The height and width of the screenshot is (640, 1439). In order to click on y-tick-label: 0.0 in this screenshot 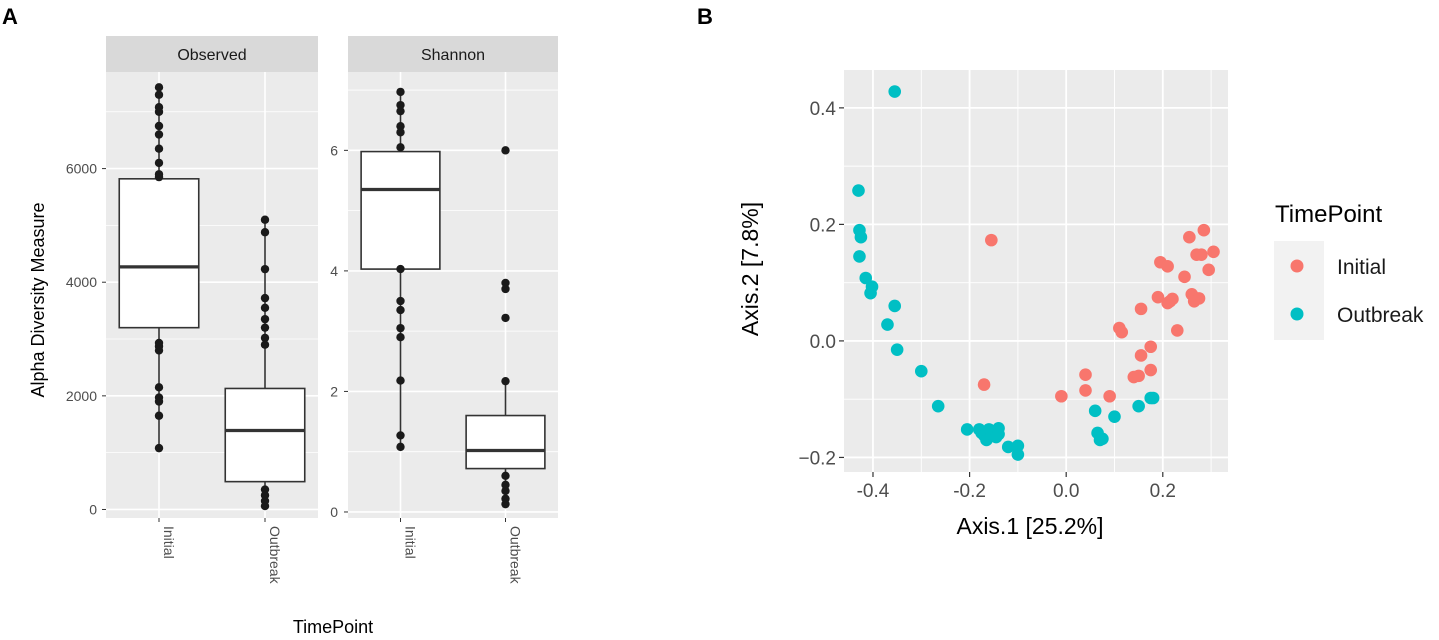, I will do `click(823, 342)`.